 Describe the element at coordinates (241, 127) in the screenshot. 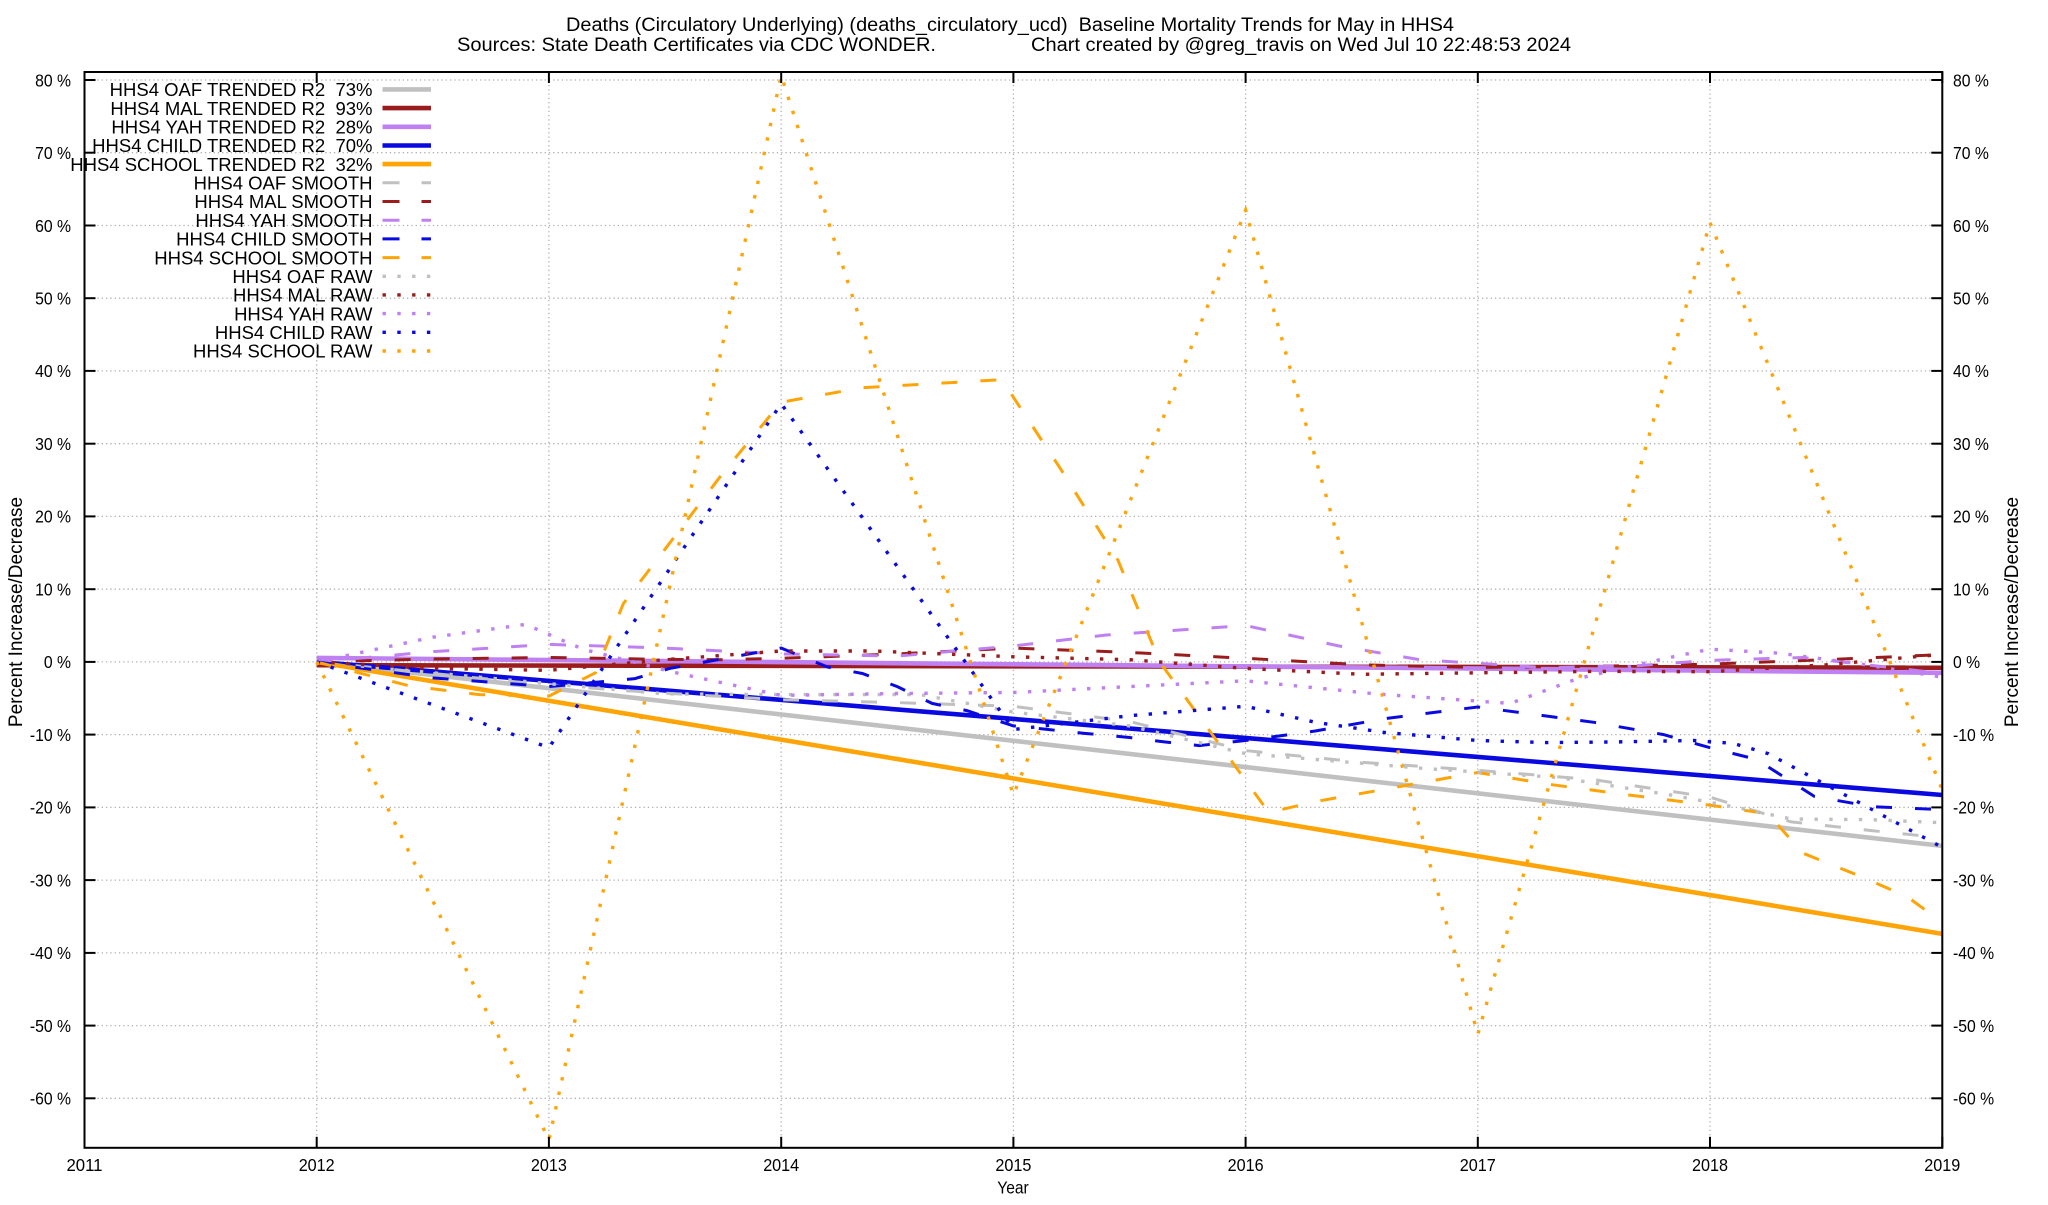

I see `svg-text: HHS4 YAH TRENDED R2 28%` at that location.